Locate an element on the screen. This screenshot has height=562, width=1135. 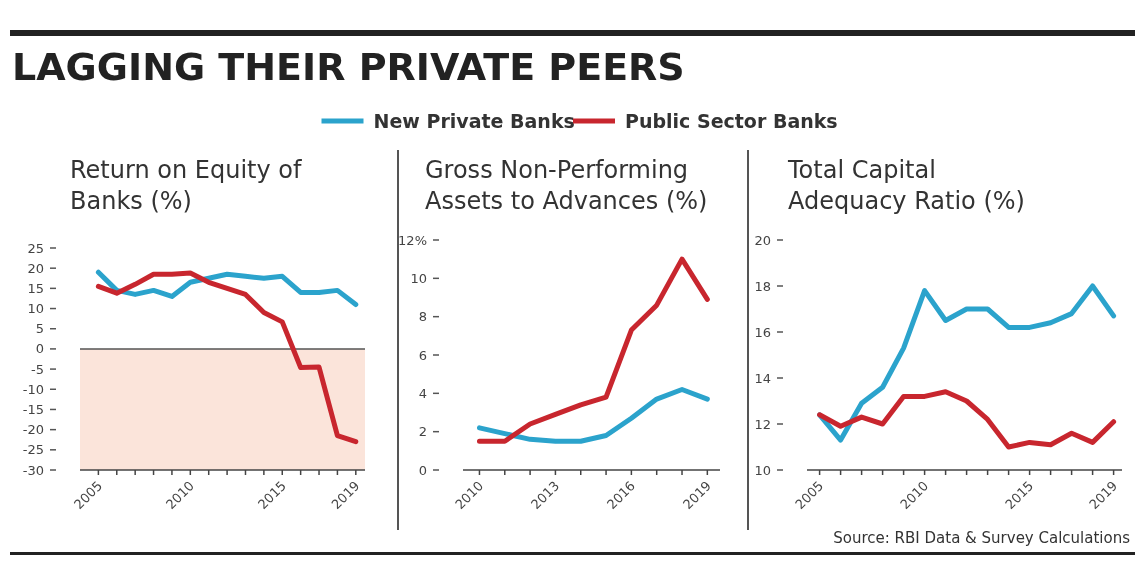
text: LAGGING THEIR PRIVATE PEERS is located at coordinates (348, 67).